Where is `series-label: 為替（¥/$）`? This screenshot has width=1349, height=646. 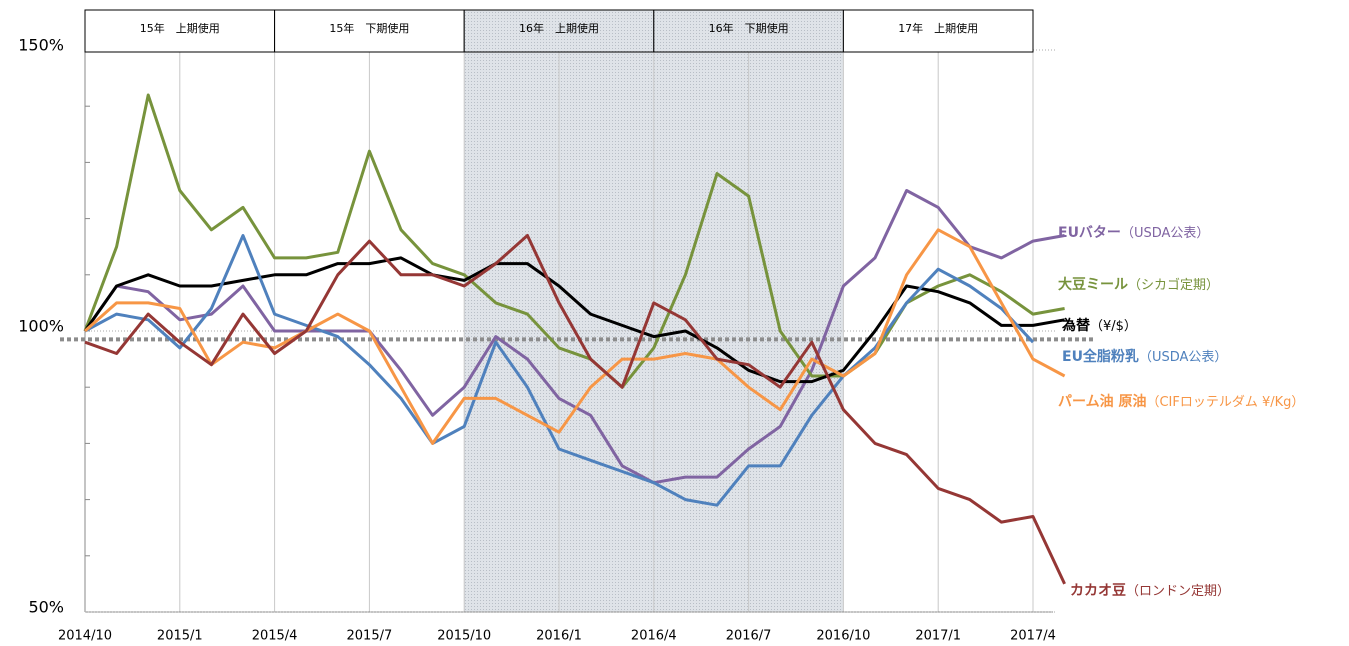 series-label: 為替（¥/$） is located at coordinates (1099, 325).